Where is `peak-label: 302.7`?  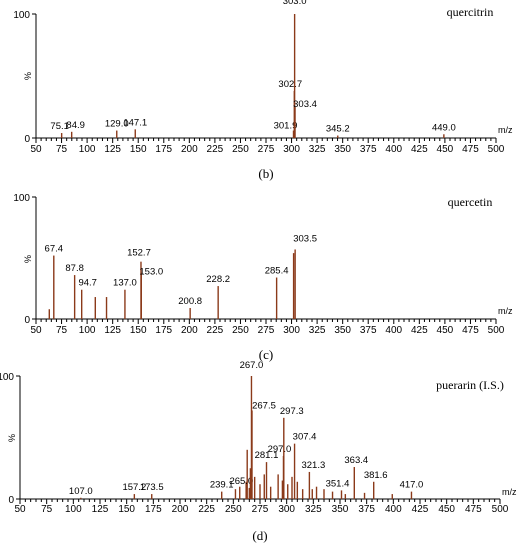 peak-label: 302.7 is located at coordinates (290, 84).